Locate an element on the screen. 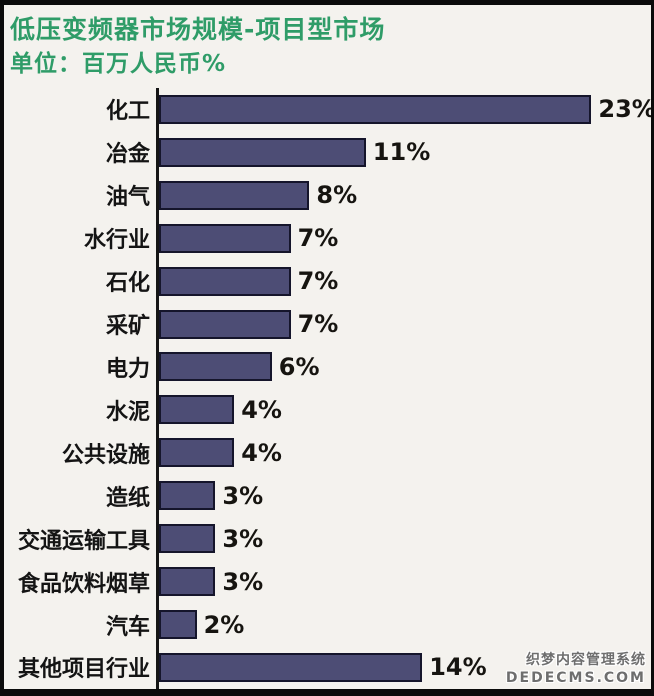  chart-row: 石化 7% is located at coordinates (327, 281).